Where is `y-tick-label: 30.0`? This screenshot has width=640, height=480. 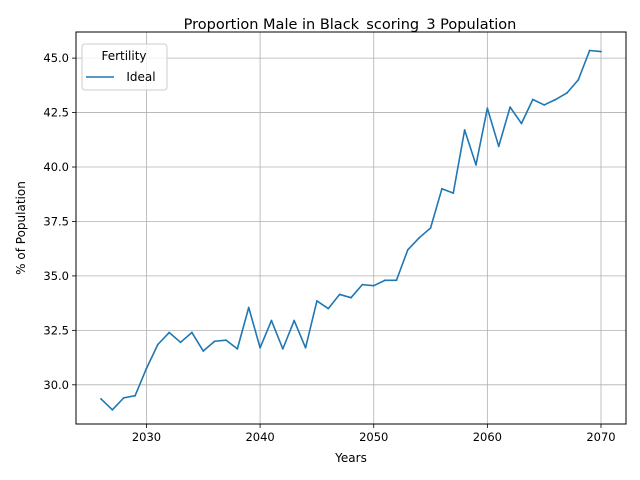
y-tick-label: 30.0 is located at coordinates (56, 385).